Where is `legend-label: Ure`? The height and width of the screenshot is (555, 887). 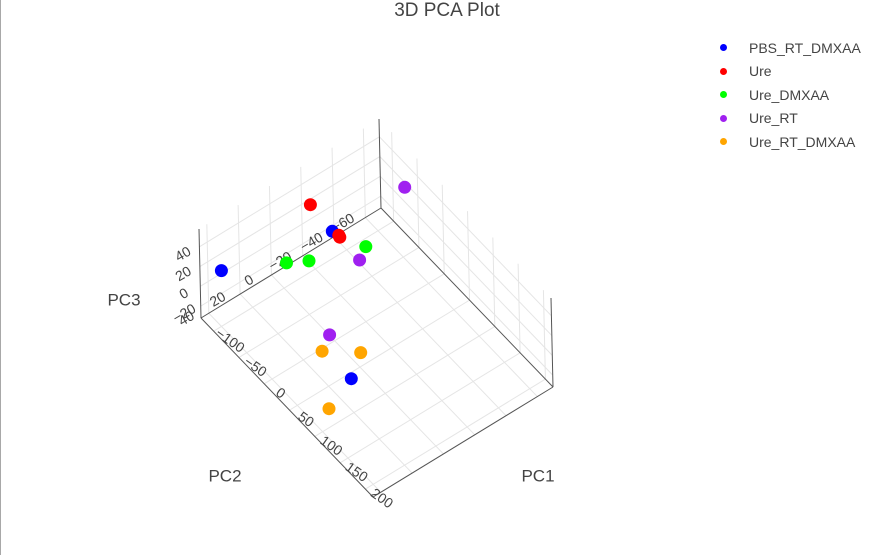
legend-label: Ure is located at coordinates (760, 71).